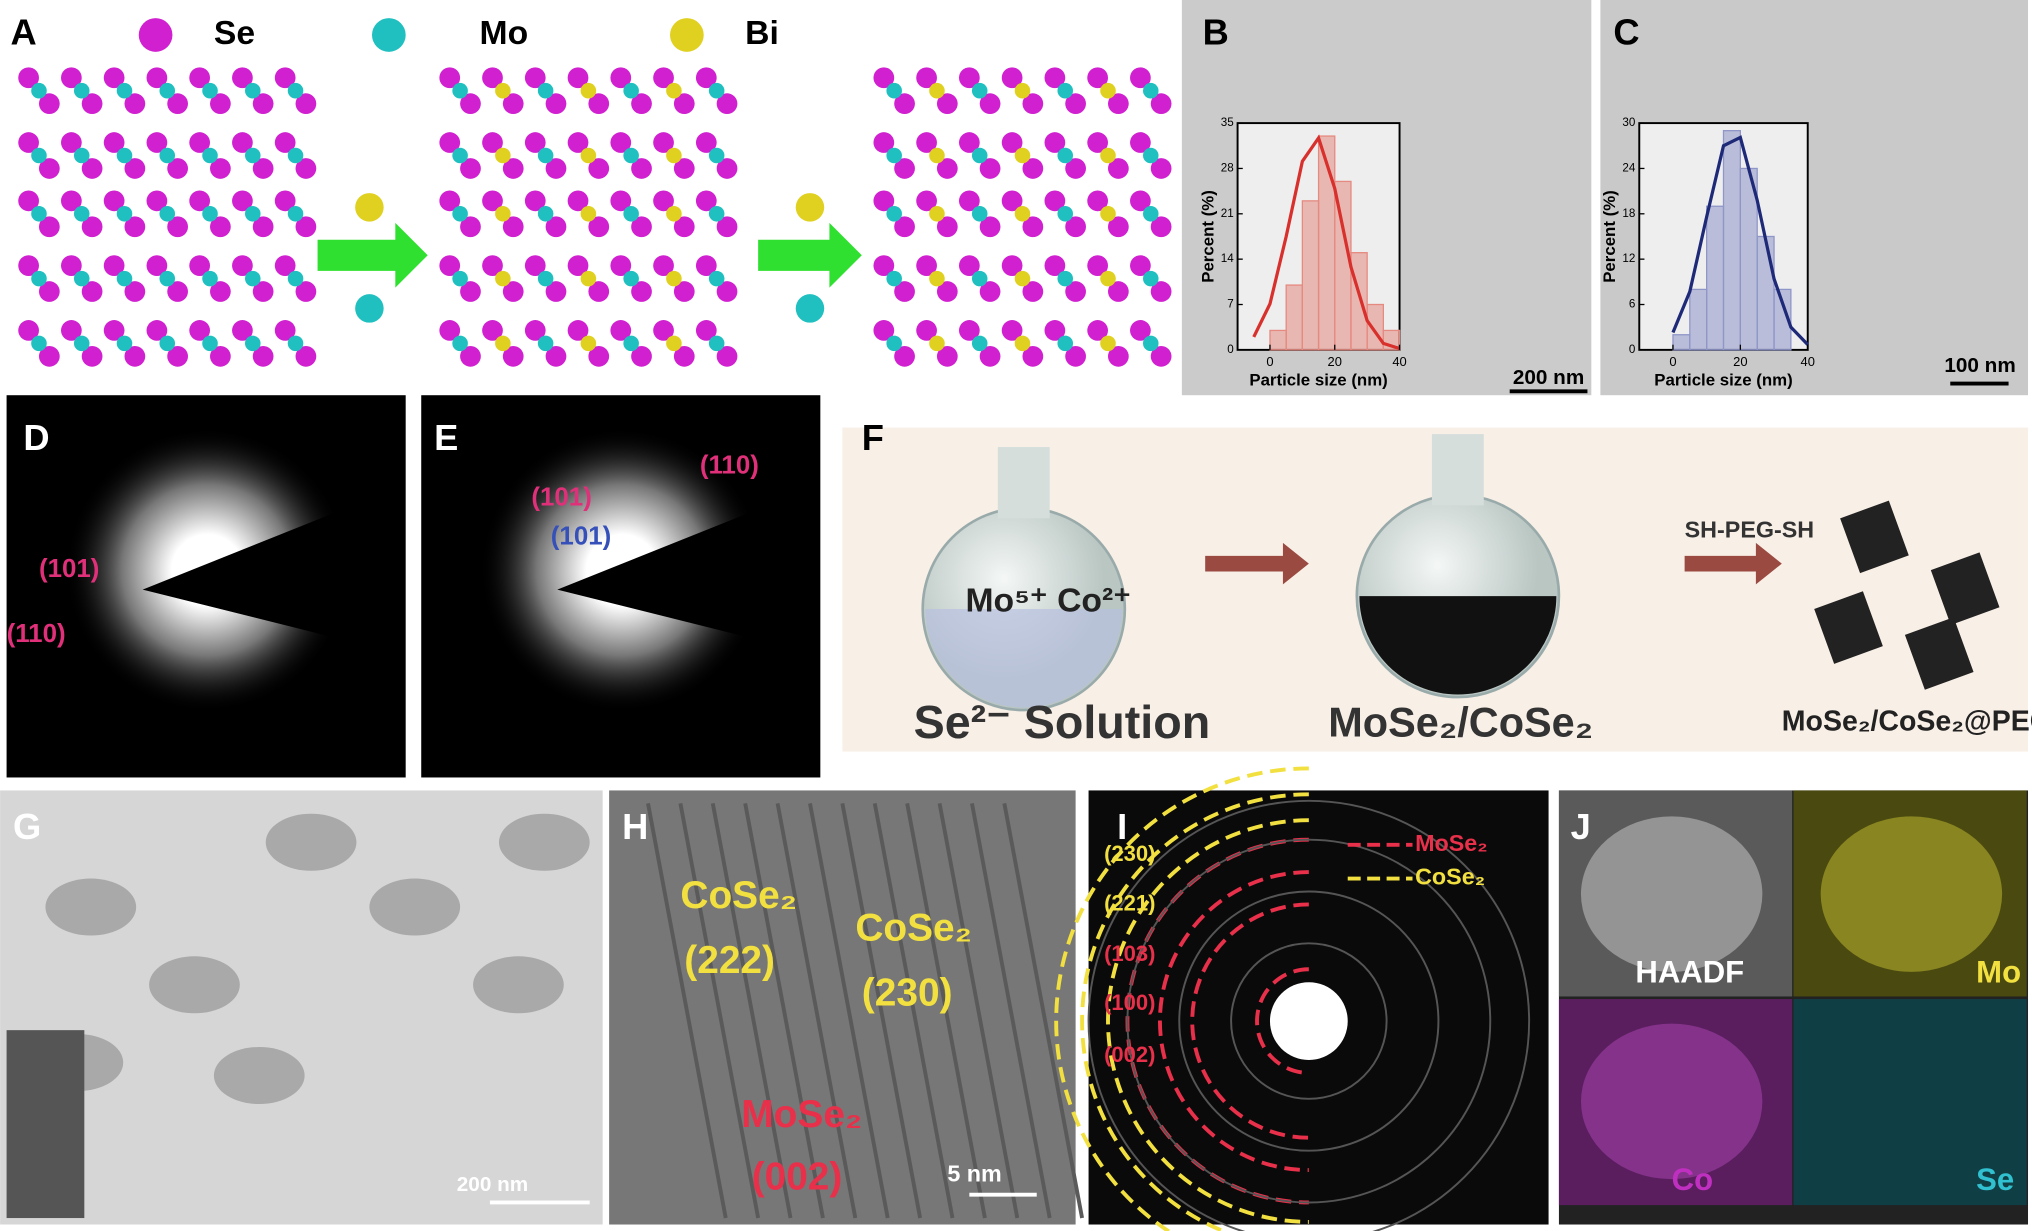 The width and height of the screenshot is (2032, 1231). Describe the element at coordinates (1194, 1011) in the screenshot. I see `ring-marker` at that location.